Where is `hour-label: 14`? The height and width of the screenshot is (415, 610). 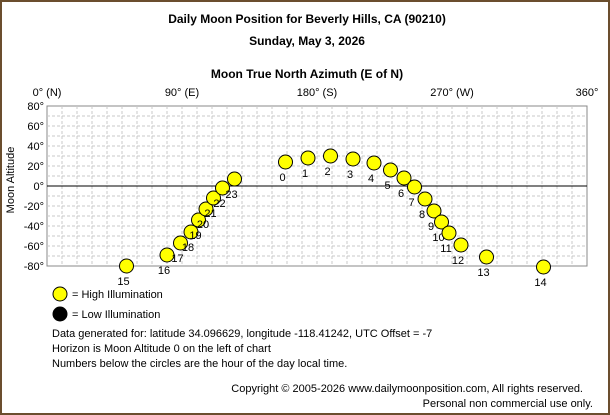
hour-label: 14 is located at coordinates (540, 283).